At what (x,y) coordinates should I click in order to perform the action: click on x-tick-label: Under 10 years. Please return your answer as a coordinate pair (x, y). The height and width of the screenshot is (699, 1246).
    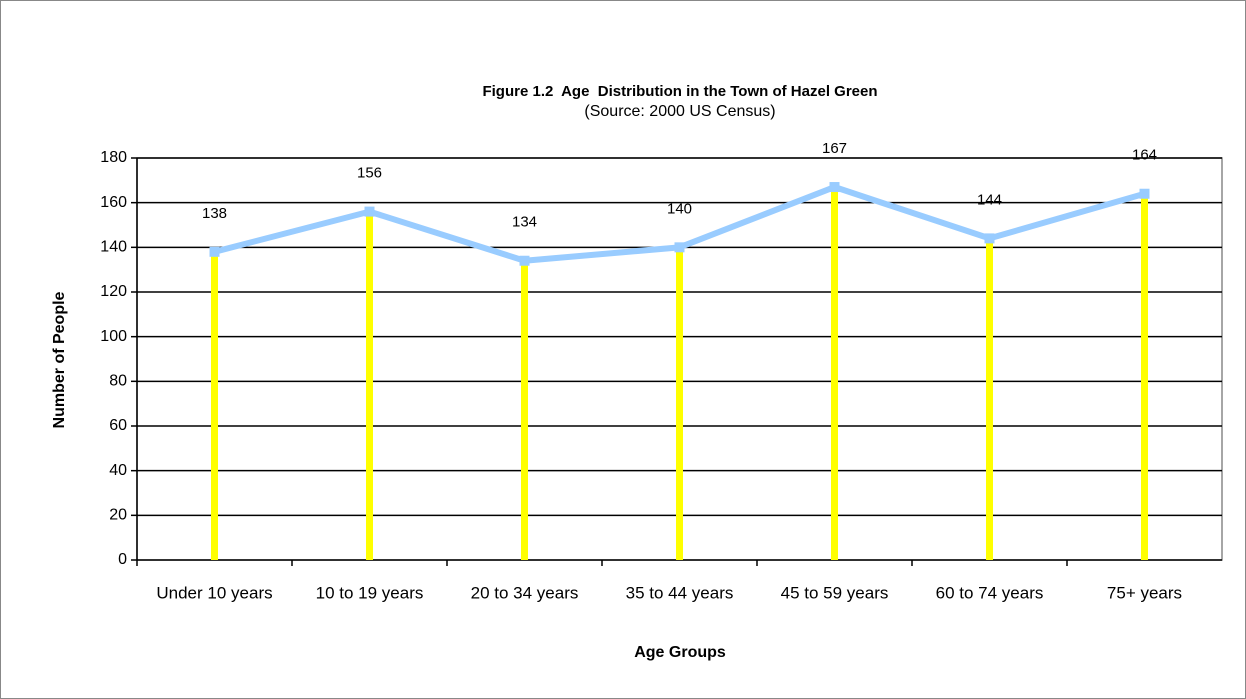
    Looking at the image, I should click on (214, 592).